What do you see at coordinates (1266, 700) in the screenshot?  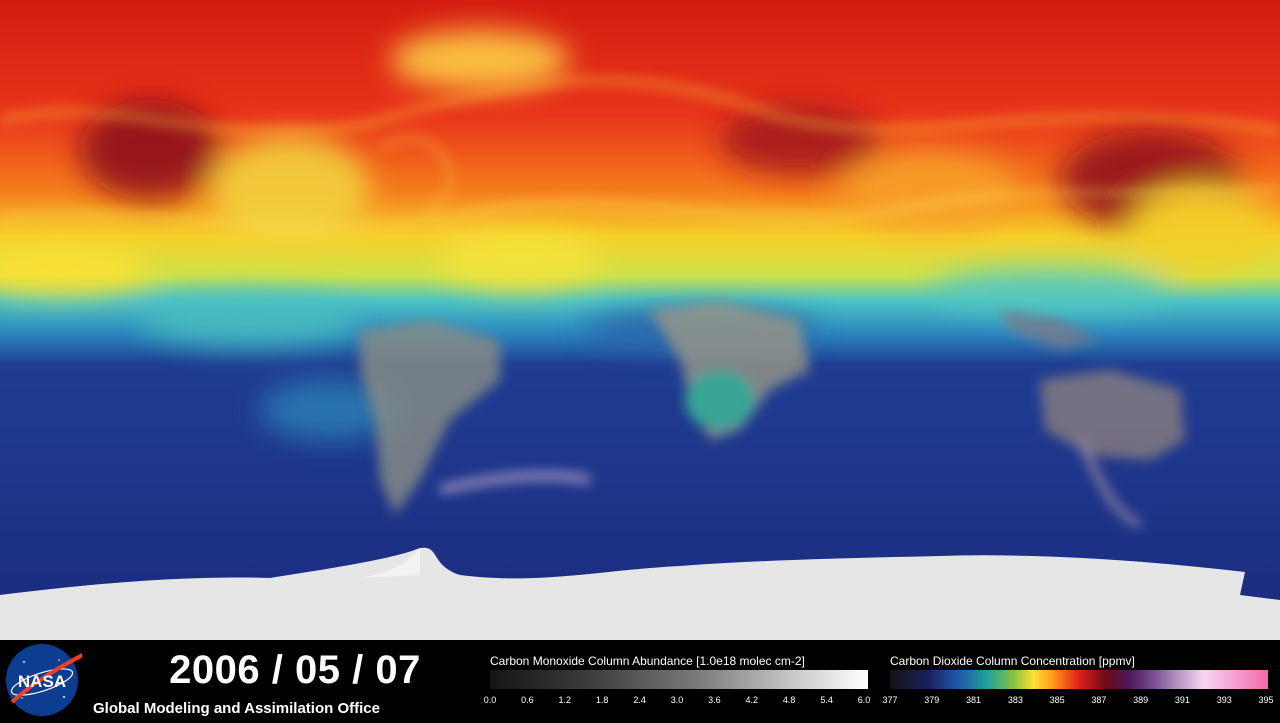 I see `co2-colorbar-tick: 395` at bounding box center [1266, 700].